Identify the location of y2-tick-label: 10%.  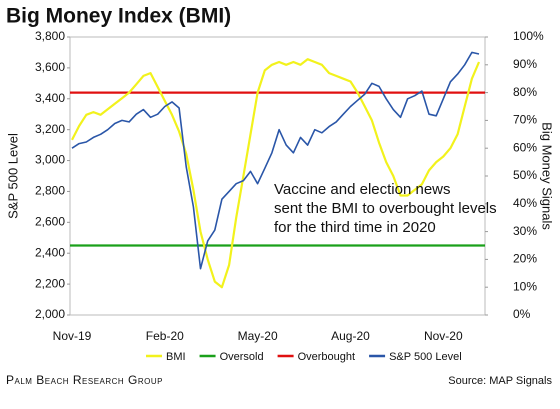
(525, 286).